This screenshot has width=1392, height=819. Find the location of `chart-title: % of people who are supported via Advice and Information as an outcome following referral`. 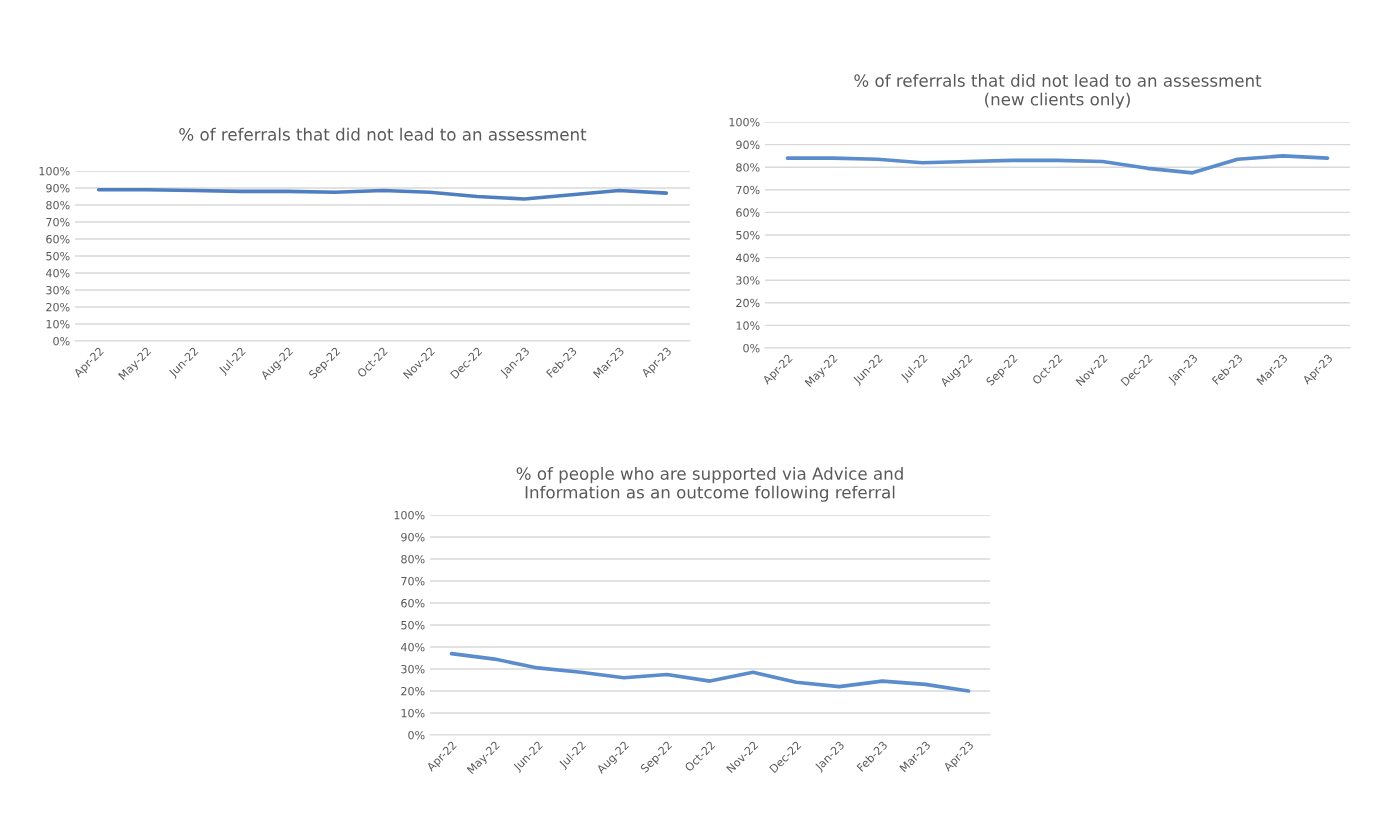

chart-title: % of people who are supported via Advice and Information as an outcome following referral is located at coordinates (709, 484).